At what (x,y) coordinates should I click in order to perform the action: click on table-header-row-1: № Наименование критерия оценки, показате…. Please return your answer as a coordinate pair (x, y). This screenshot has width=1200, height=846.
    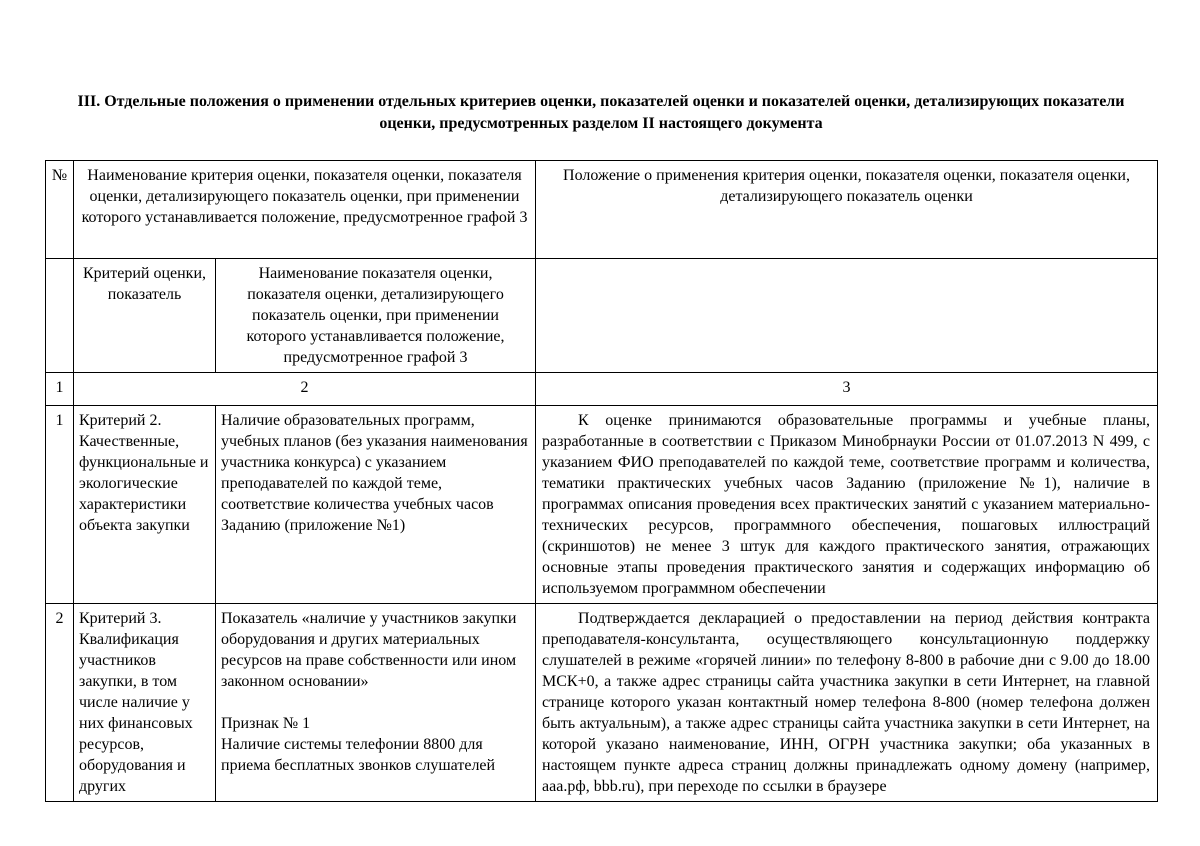
    Looking at the image, I should click on (602, 209).